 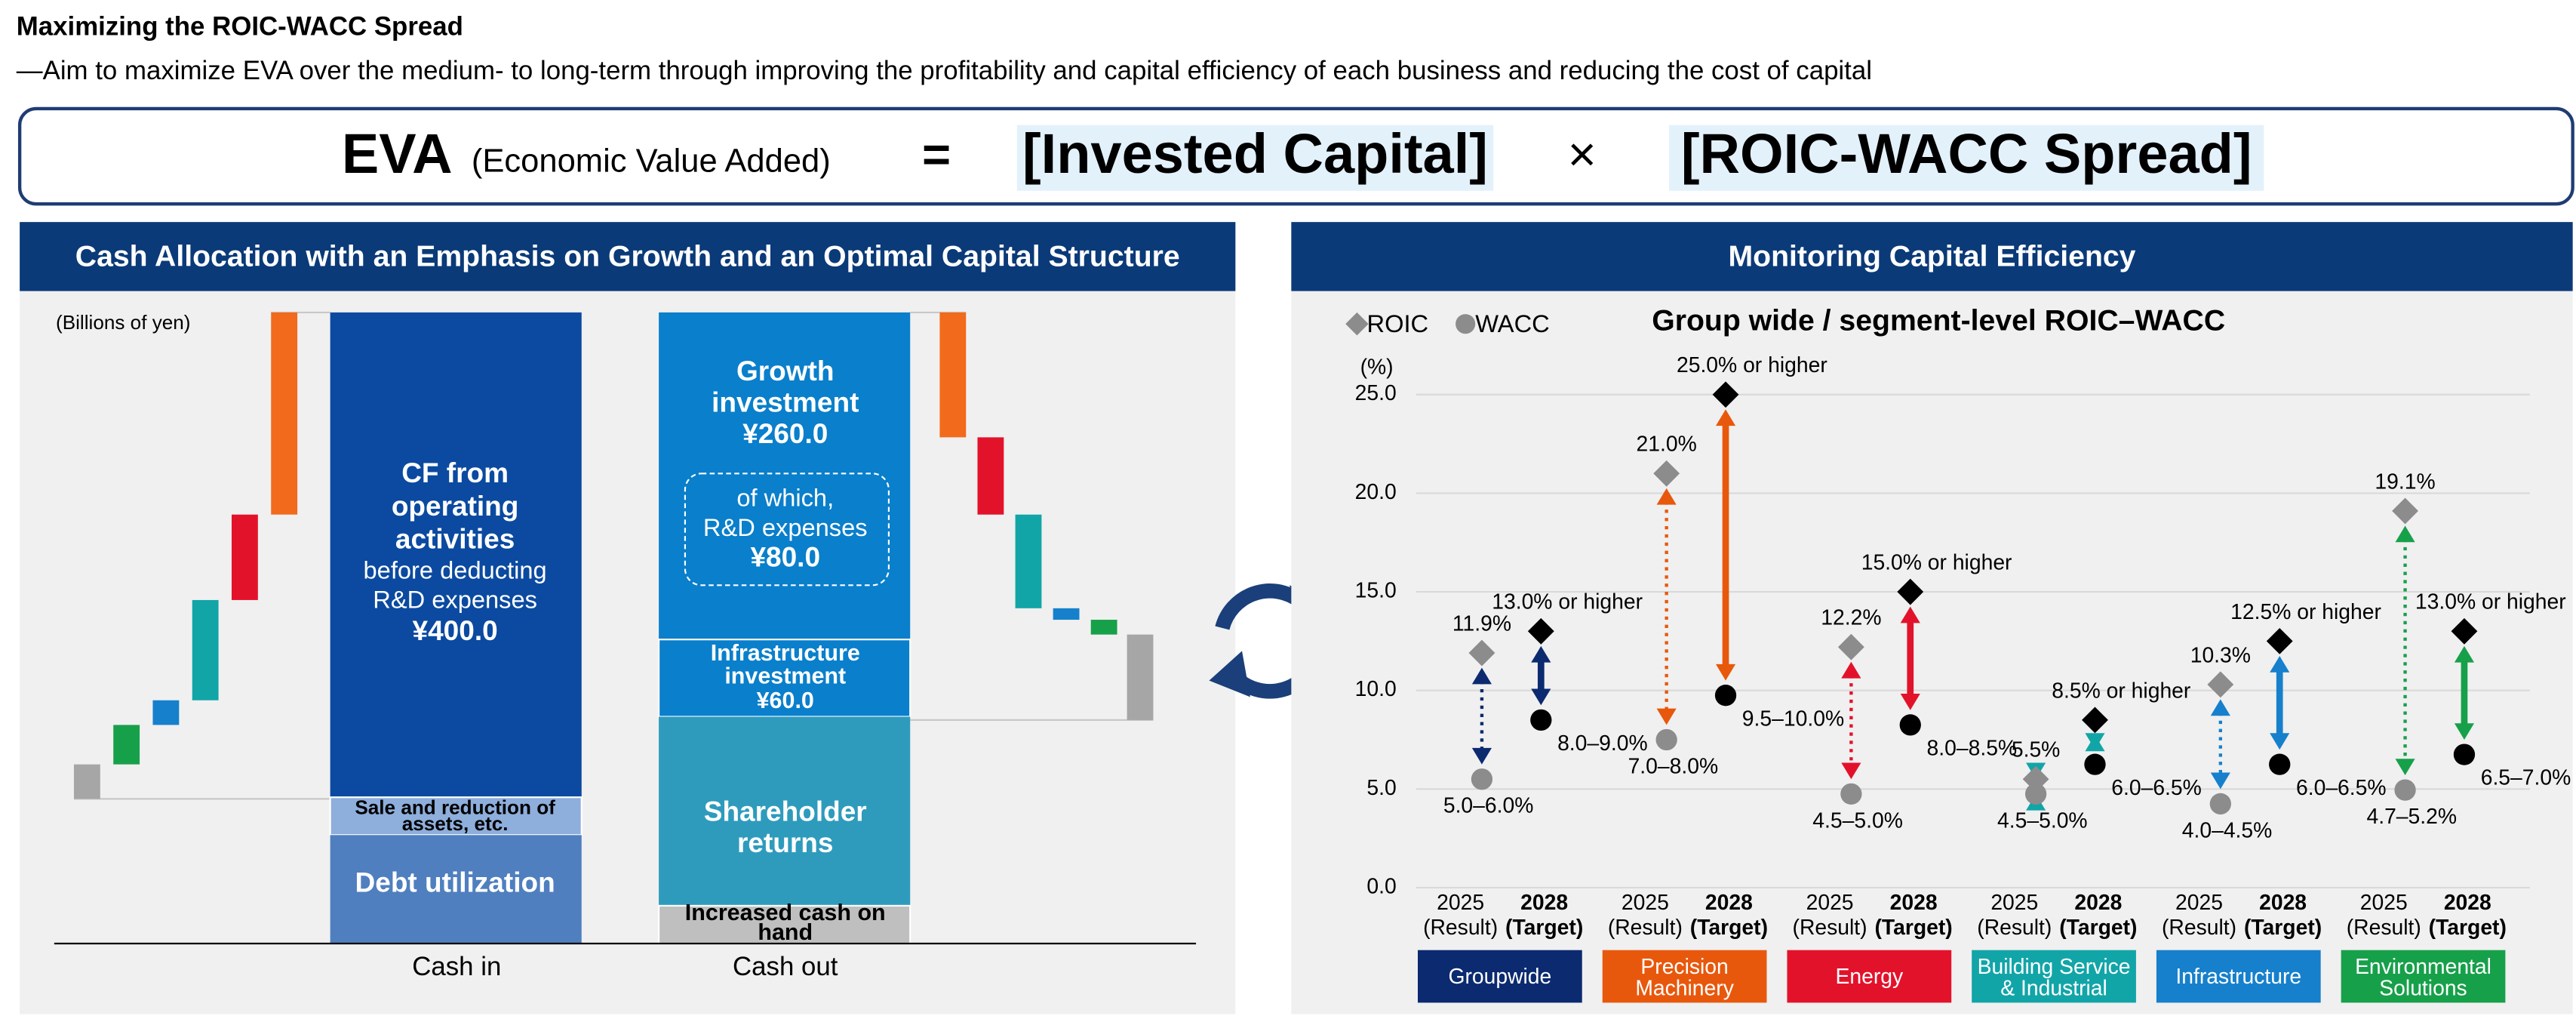 What do you see at coordinates (2238, 976) in the screenshot?
I see `segment-label: Infrastructure` at bounding box center [2238, 976].